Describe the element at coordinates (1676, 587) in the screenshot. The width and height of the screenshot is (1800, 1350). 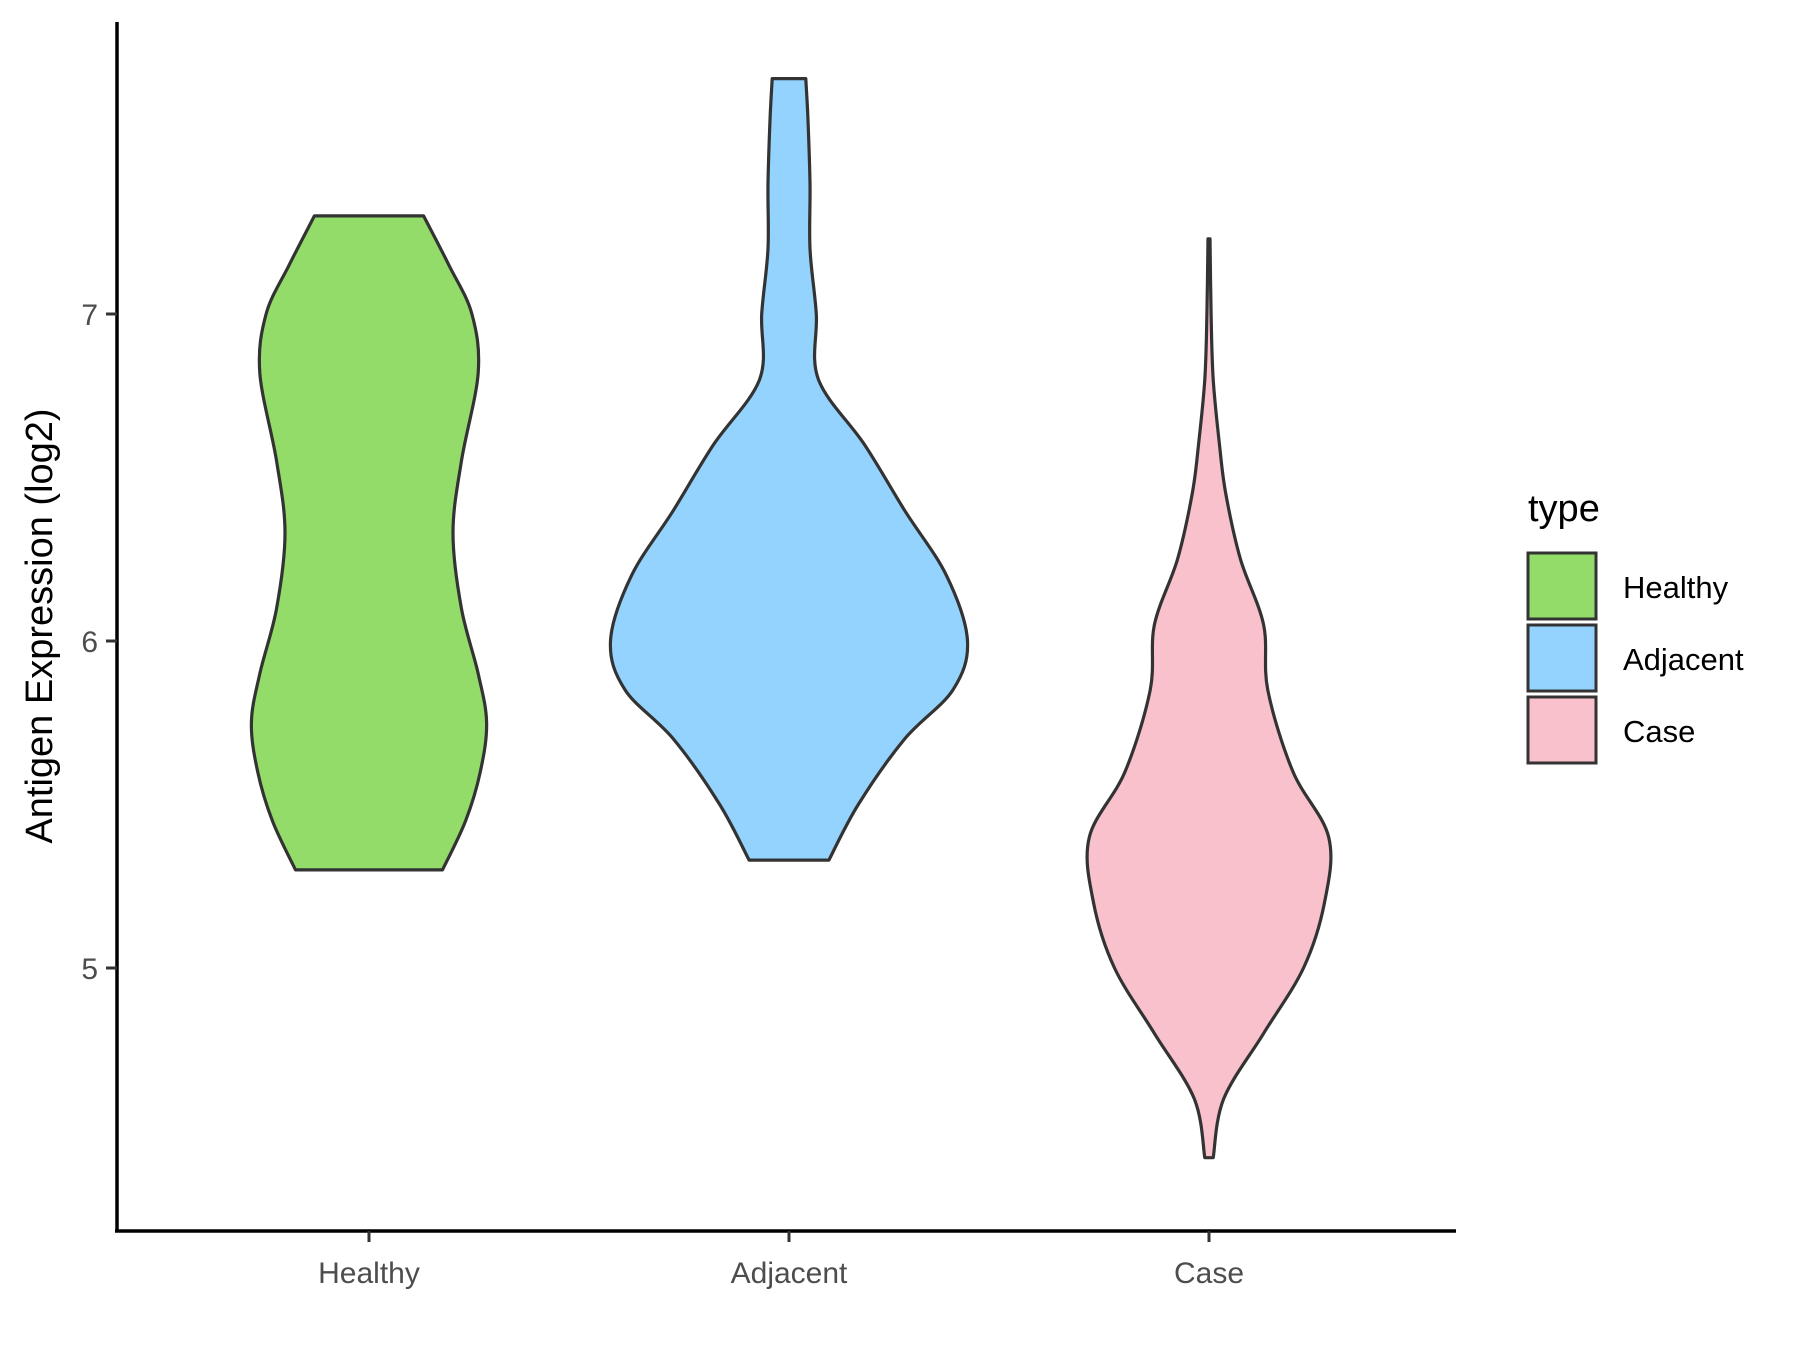
I see `legend-label-healthy: Healthy` at that location.